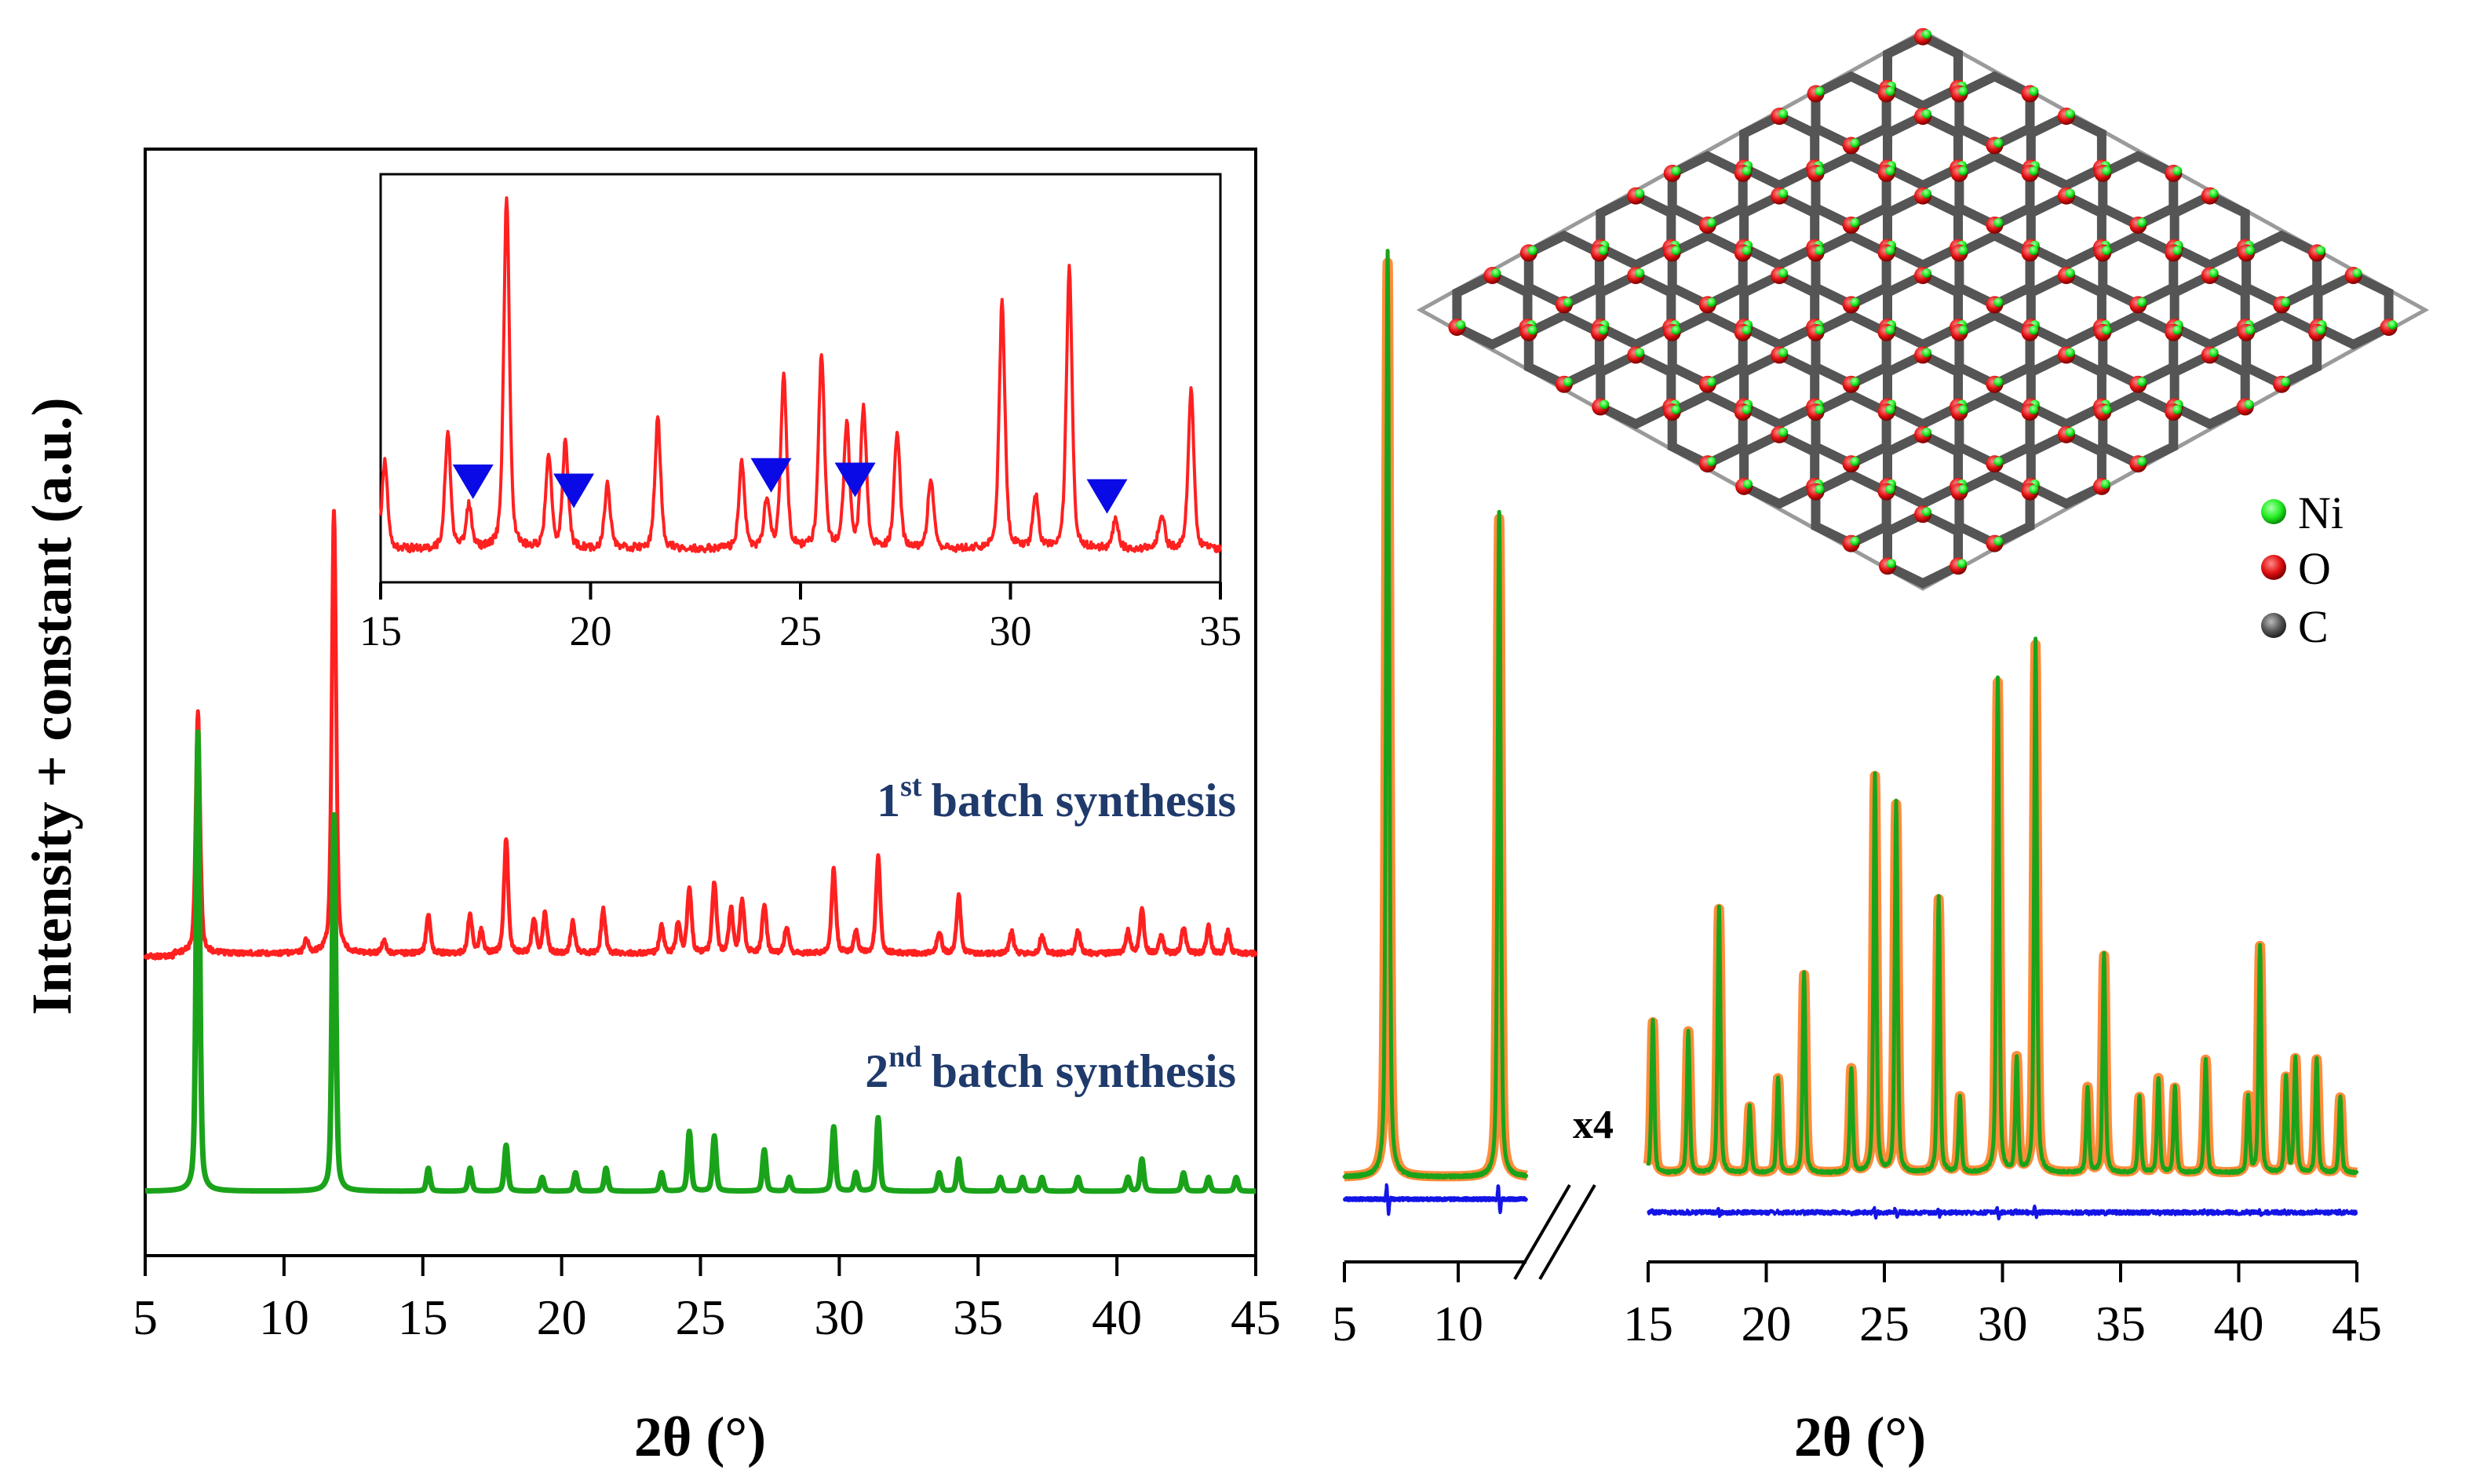 This screenshot has width=2473, height=1484. What do you see at coordinates (2120, 1323) in the screenshot?
I see `refinement-x-tick-label-35: 35` at bounding box center [2120, 1323].